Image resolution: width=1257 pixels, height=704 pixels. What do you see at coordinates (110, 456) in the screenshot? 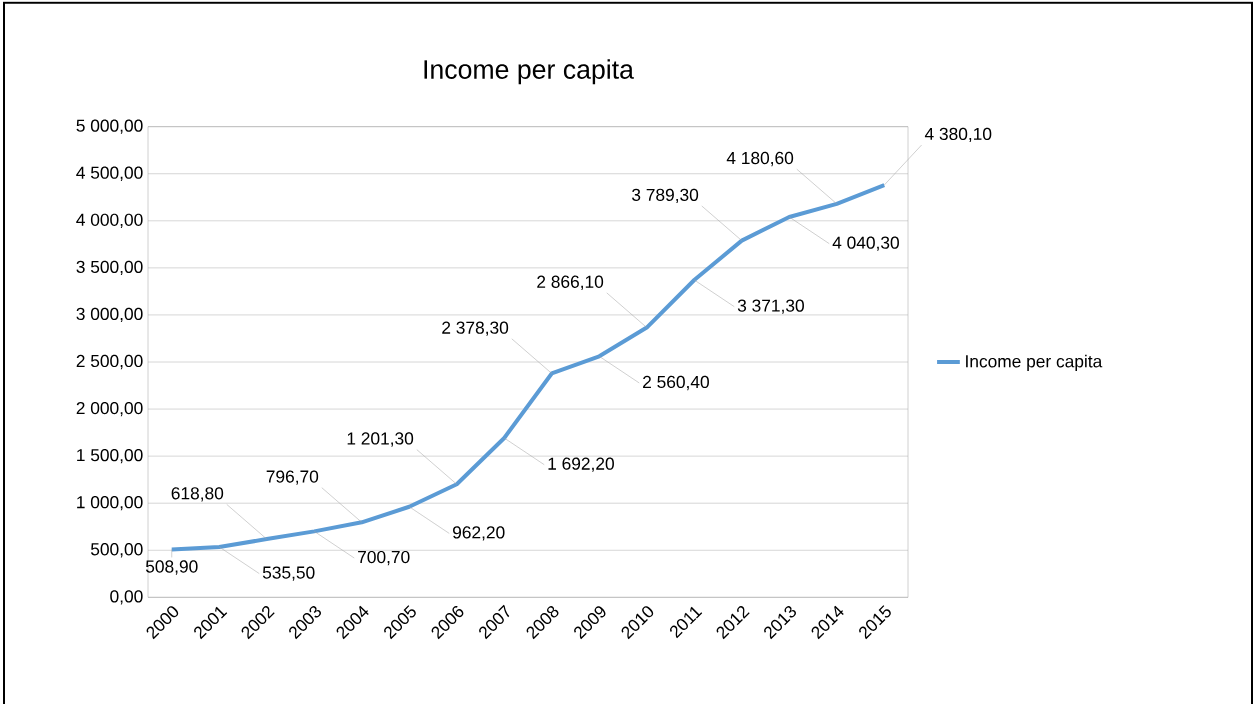
I see `y-tick-label: 1 500,00` at bounding box center [110, 456].